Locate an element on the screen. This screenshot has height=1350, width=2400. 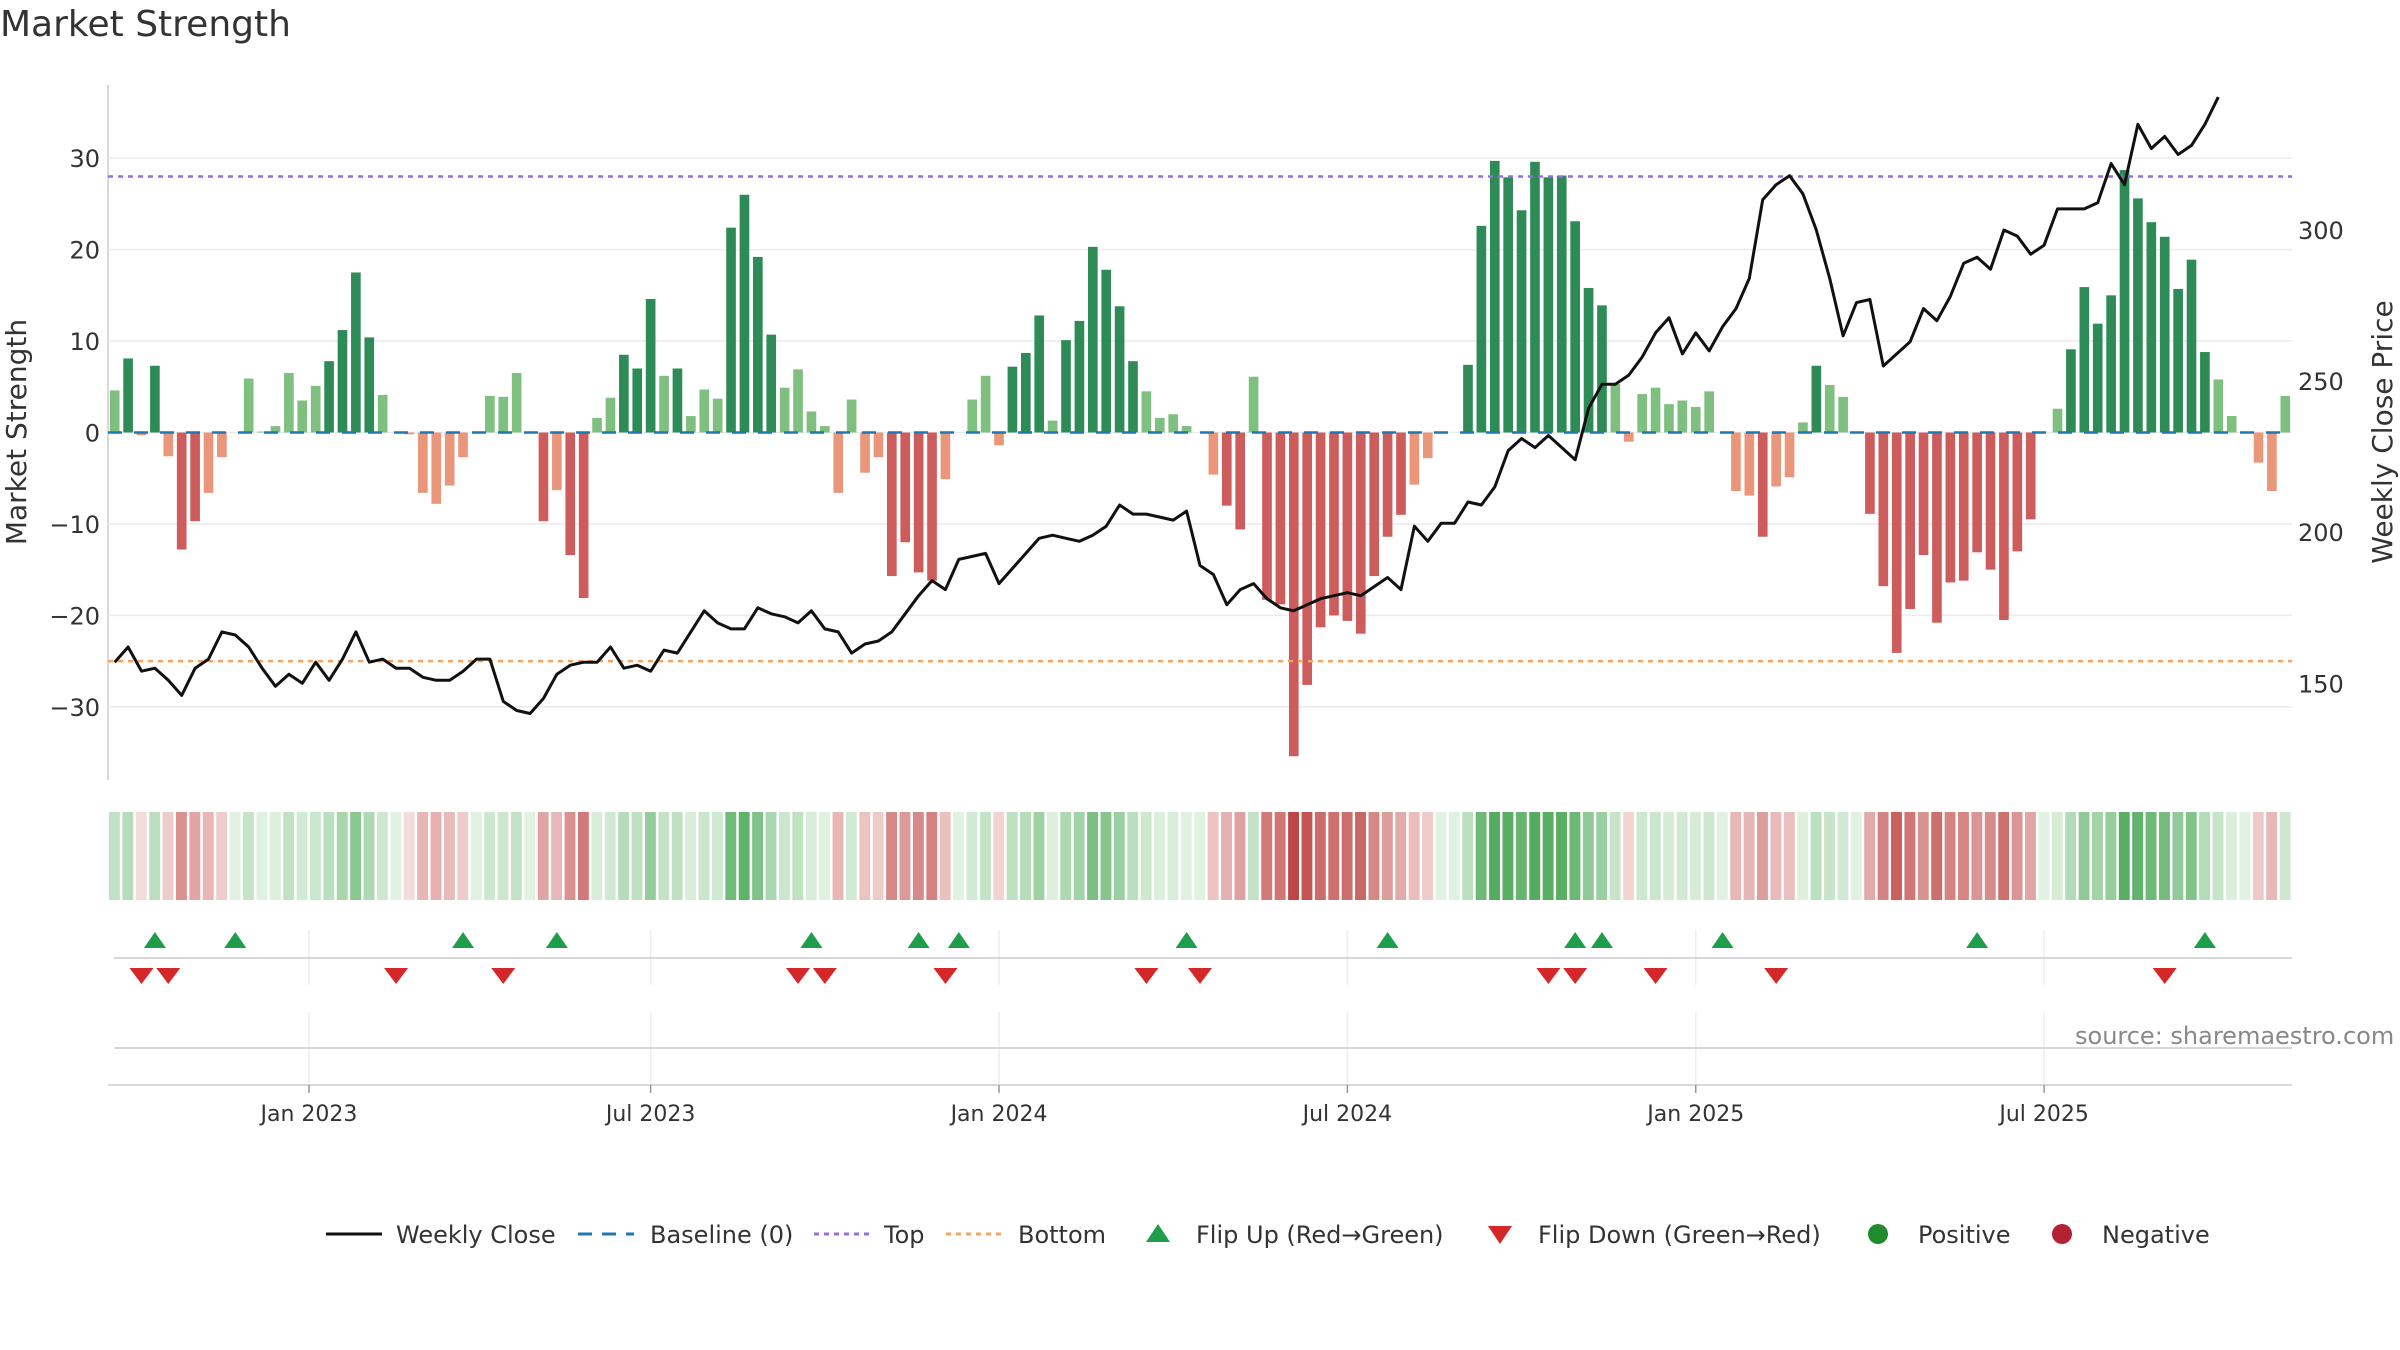
legend-bottom-label: Bottom is located at coordinates (1062, 1235).